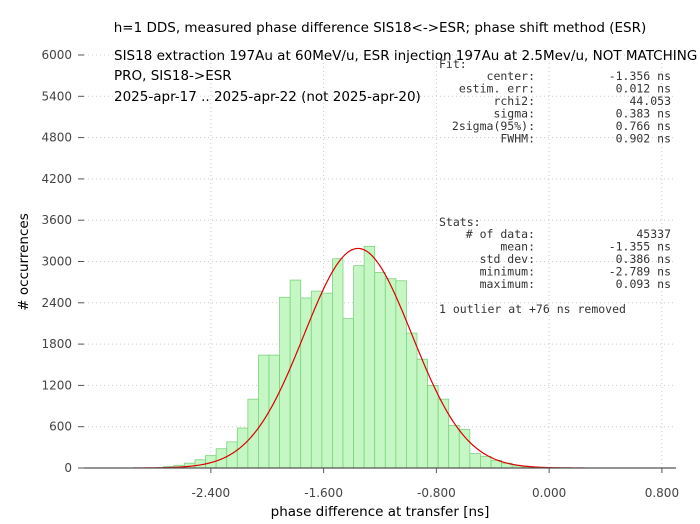 This screenshot has width=700, height=524. I want to click on y-tick-labels: 0 600 1200 1800 2400 3000 3600 4200 4800 5400 6000, so click(56, 261).